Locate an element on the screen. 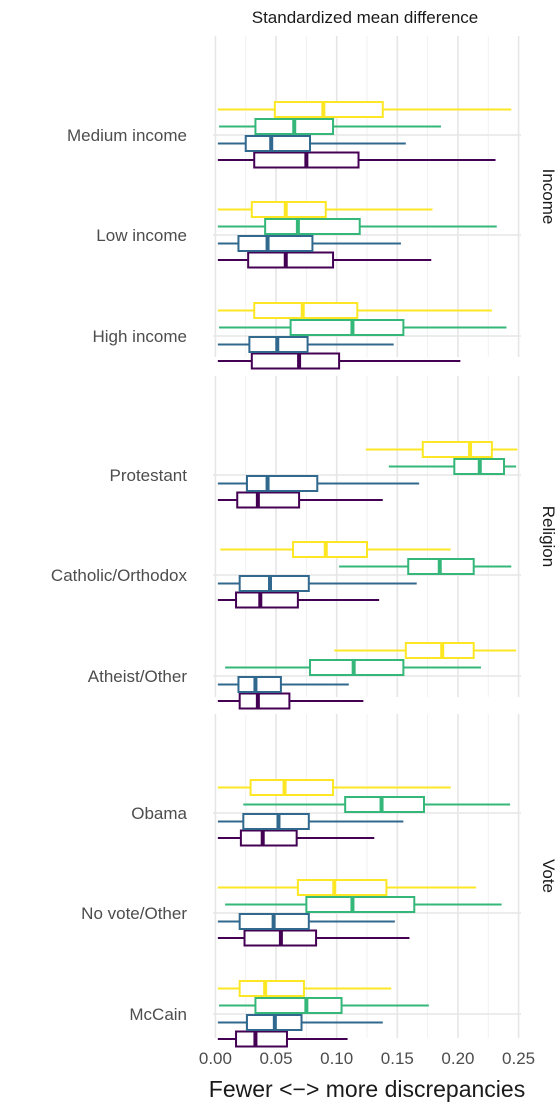  x-tick-label: 0.00 is located at coordinates (215, 1058).